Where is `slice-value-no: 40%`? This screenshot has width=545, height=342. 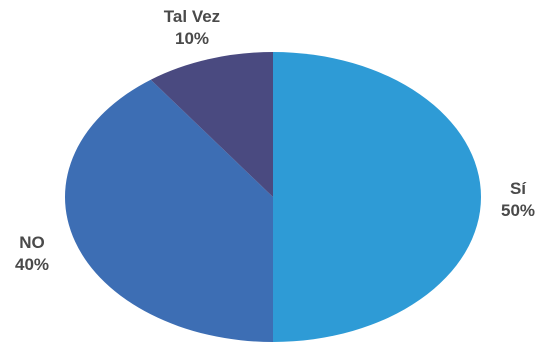
slice-value-no: 40% is located at coordinates (32, 264).